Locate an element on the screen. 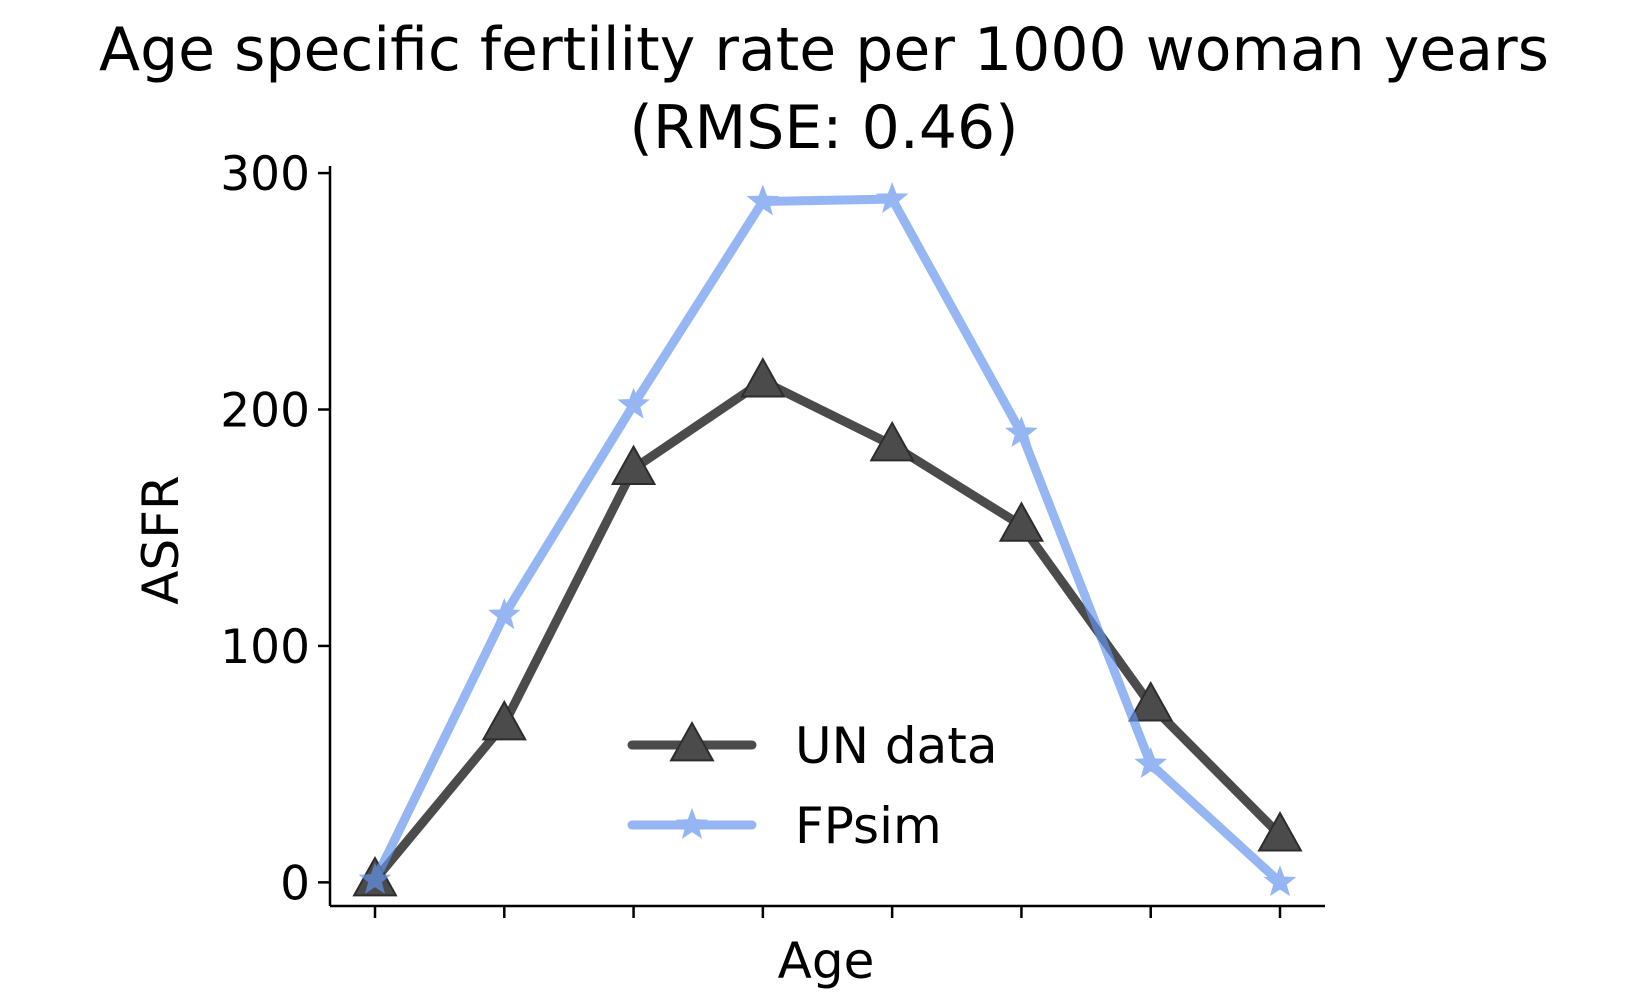 This screenshot has height=1008, width=1648. x-axis-label: Age is located at coordinates (826, 961).